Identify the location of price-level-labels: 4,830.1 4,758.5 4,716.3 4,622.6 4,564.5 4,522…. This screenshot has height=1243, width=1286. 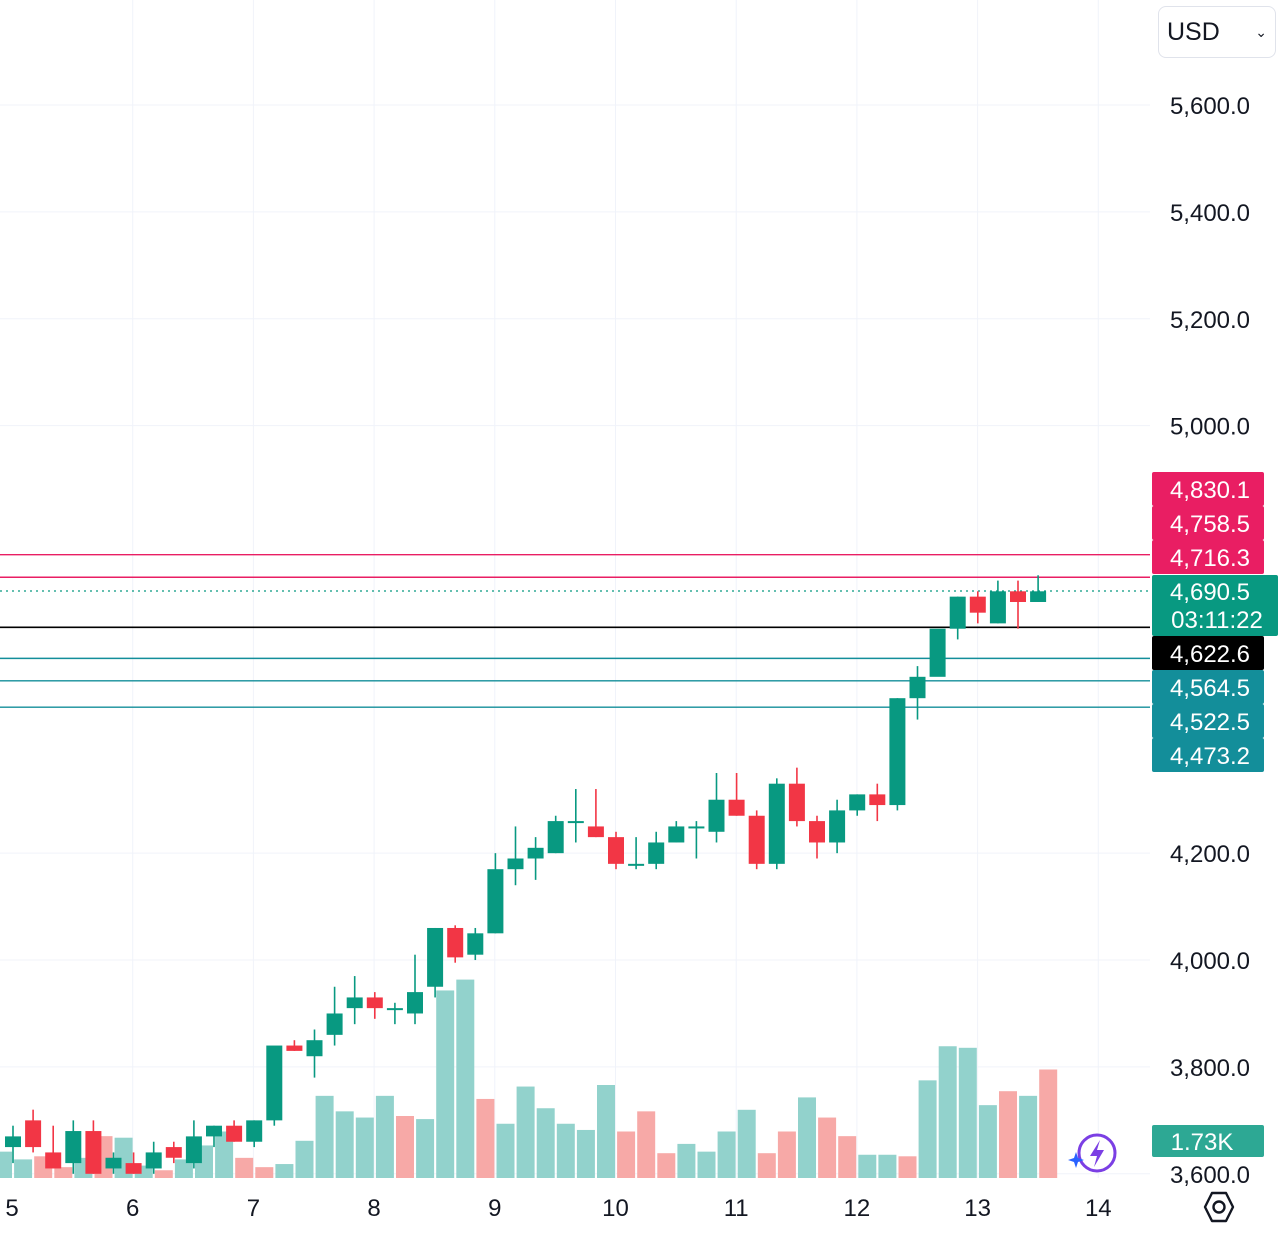
(1215, 814).